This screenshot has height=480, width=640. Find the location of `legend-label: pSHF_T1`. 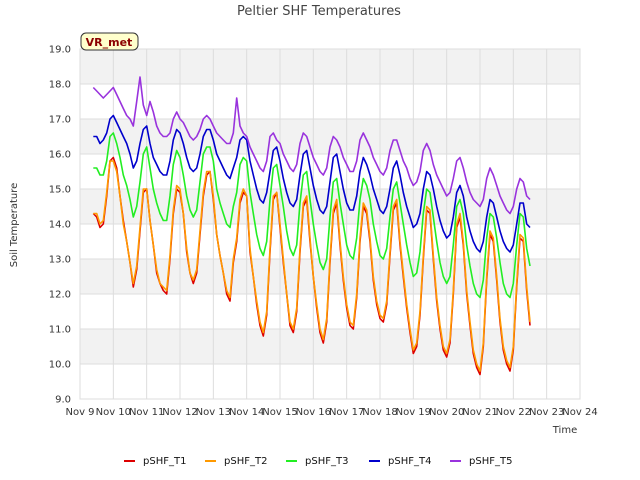

legend-label: pSHF_T1 is located at coordinates (164, 461).